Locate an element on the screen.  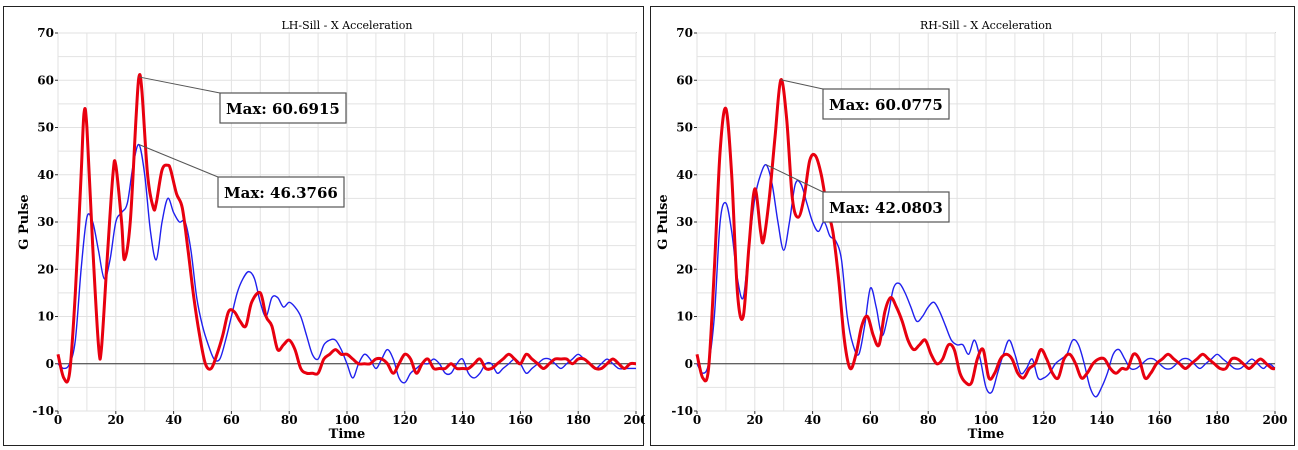
annotation-label: Max: 60.6915 is located at coordinates (283, 109).